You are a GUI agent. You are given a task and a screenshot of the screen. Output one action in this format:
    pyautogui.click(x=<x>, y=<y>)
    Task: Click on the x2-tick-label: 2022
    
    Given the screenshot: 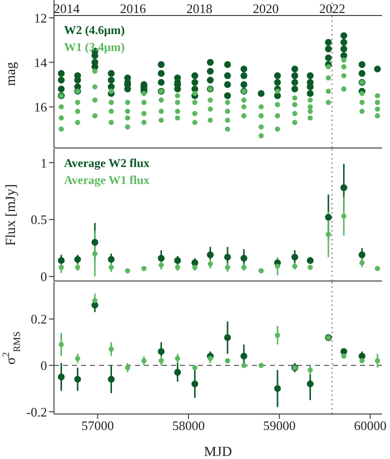 What is the action you would take?
    pyautogui.click(x=332, y=8)
    